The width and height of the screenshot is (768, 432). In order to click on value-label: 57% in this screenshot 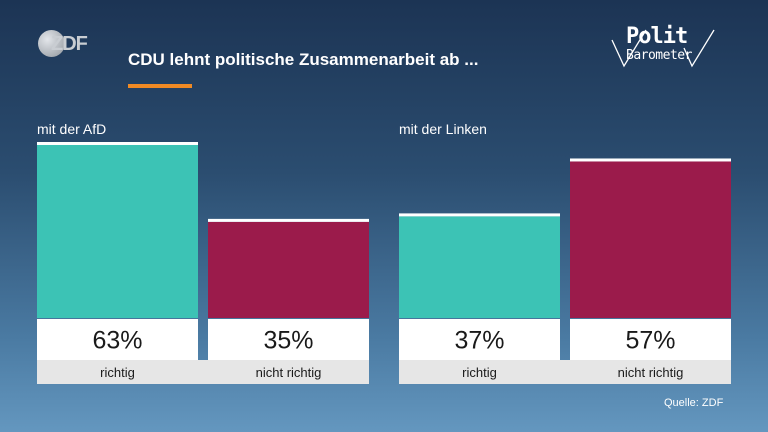, I will do `click(650, 341)`.